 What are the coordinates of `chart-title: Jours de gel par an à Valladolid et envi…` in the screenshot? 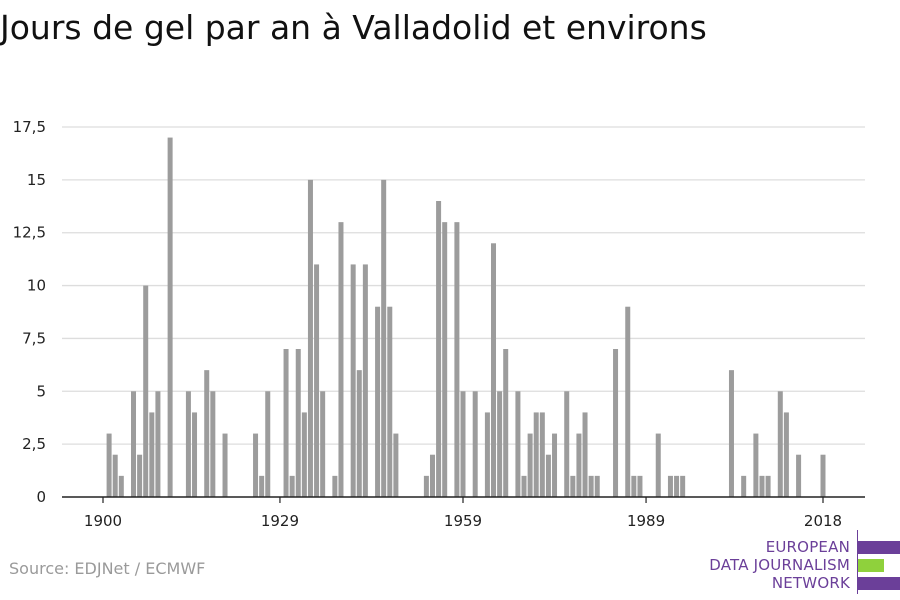 It's located at (353, 27).